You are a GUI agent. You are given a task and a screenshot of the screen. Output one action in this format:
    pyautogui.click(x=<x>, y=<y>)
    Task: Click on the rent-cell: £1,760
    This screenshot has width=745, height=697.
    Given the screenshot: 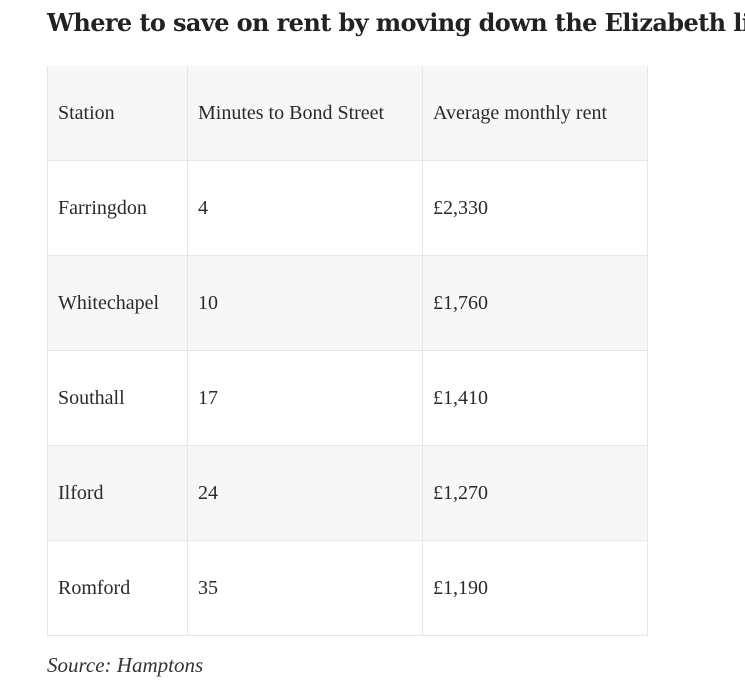 What is the action you would take?
    pyautogui.click(x=535, y=303)
    